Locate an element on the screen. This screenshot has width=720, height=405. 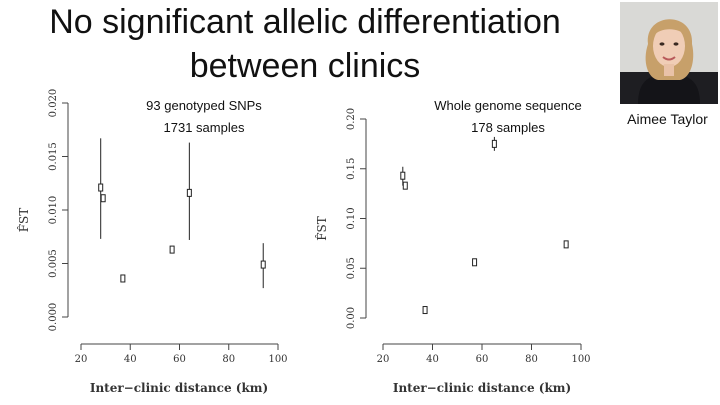
y-tick-label: 0.20 is located at coordinates (351, 119).